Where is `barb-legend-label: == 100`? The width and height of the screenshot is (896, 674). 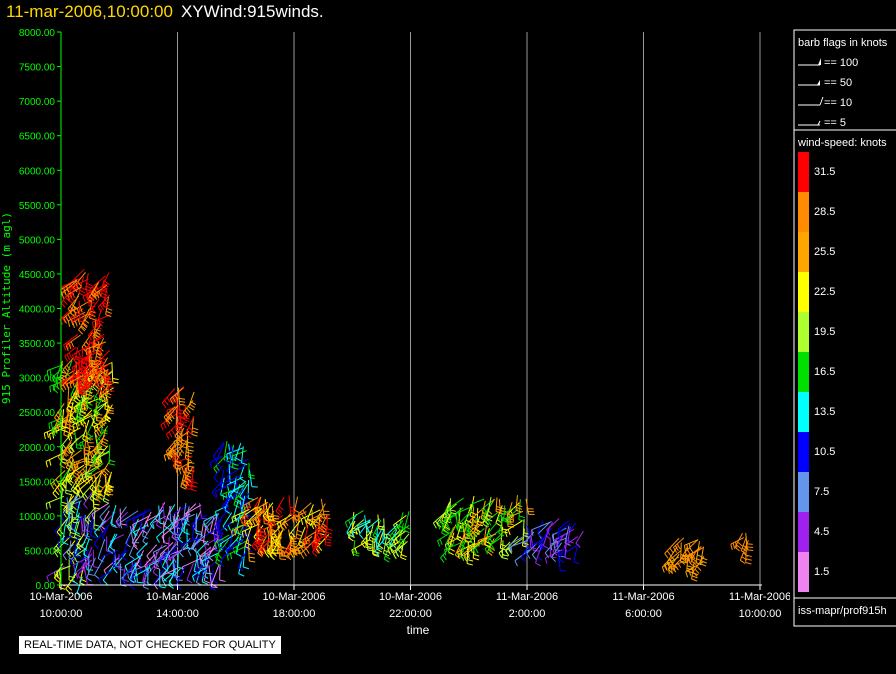 barb-legend-label: == 100 is located at coordinates (841, 63).